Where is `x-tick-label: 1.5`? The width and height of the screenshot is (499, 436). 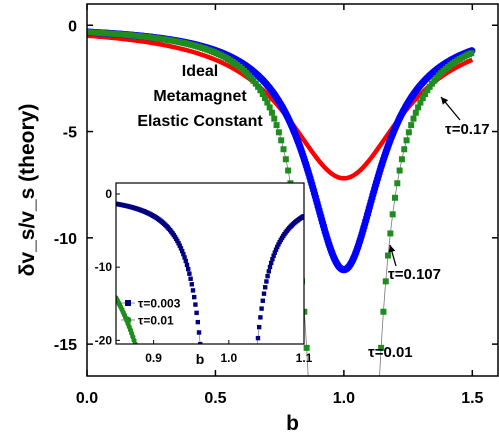
x-tick-label: 1.5 is located at coordinates (472, 398).